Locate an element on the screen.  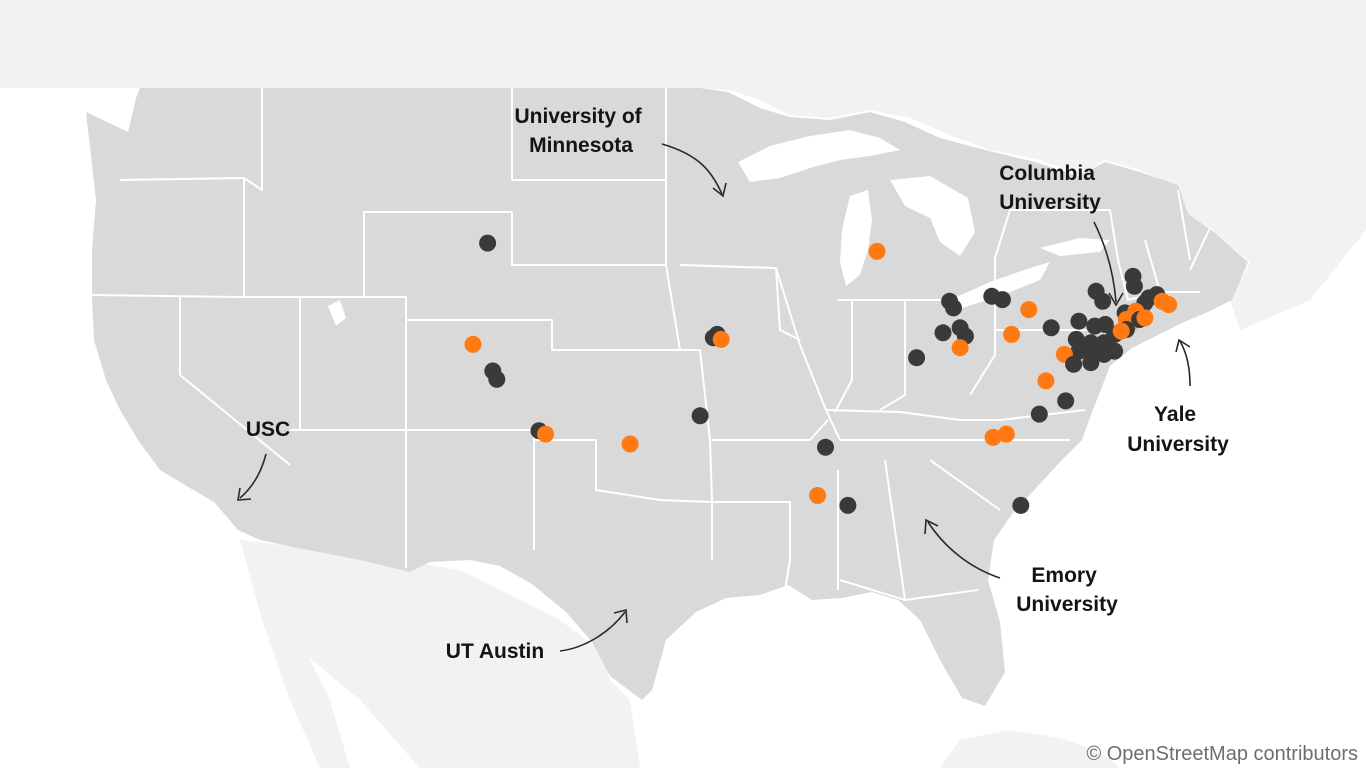
arrow-yale is located at coordinates (1185, 363).